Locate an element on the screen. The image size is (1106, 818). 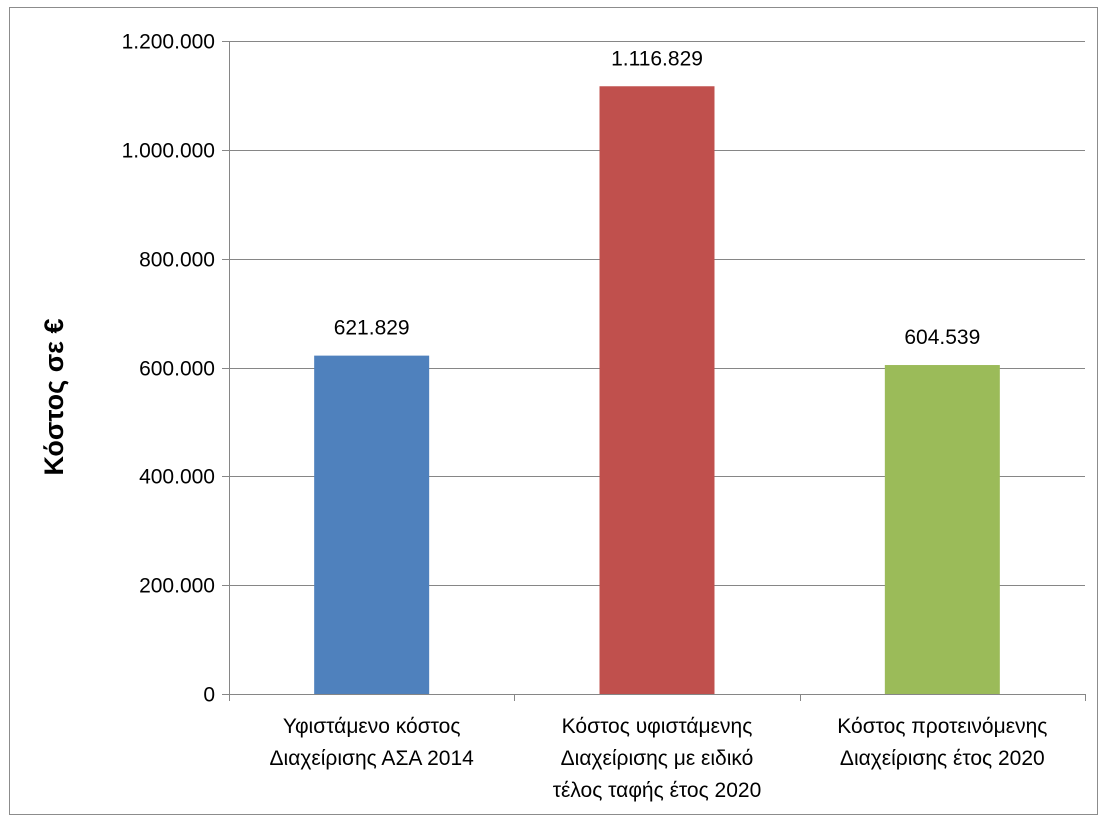
data-label: 1.116.829 is located at coordinates (657, 58).